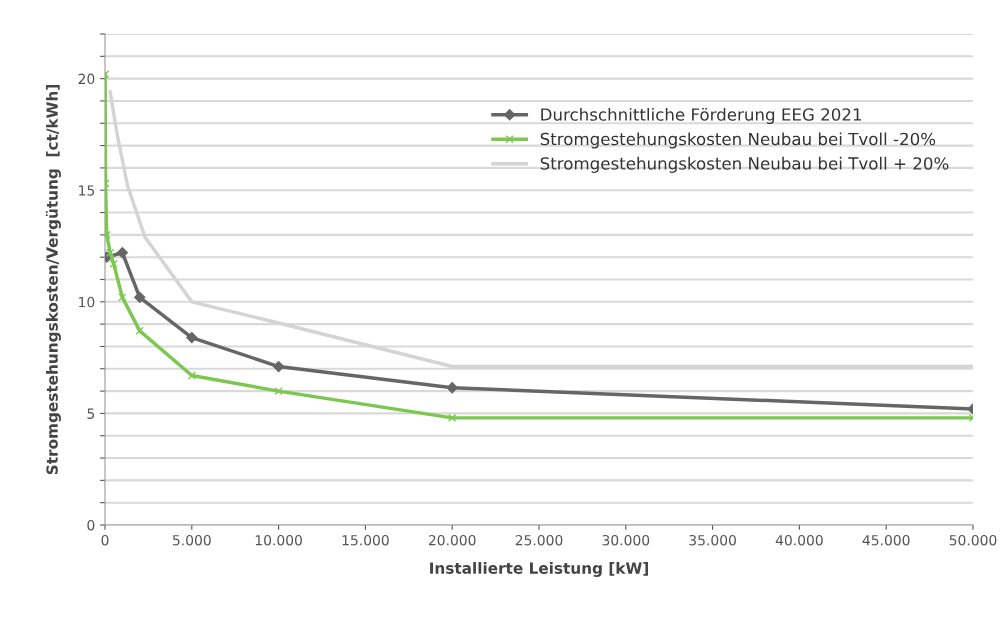  What do you see at coordinates (799, 540) in the screenshot?
I see `x-tick-label: 40.000` at bounding box center [799, 540].